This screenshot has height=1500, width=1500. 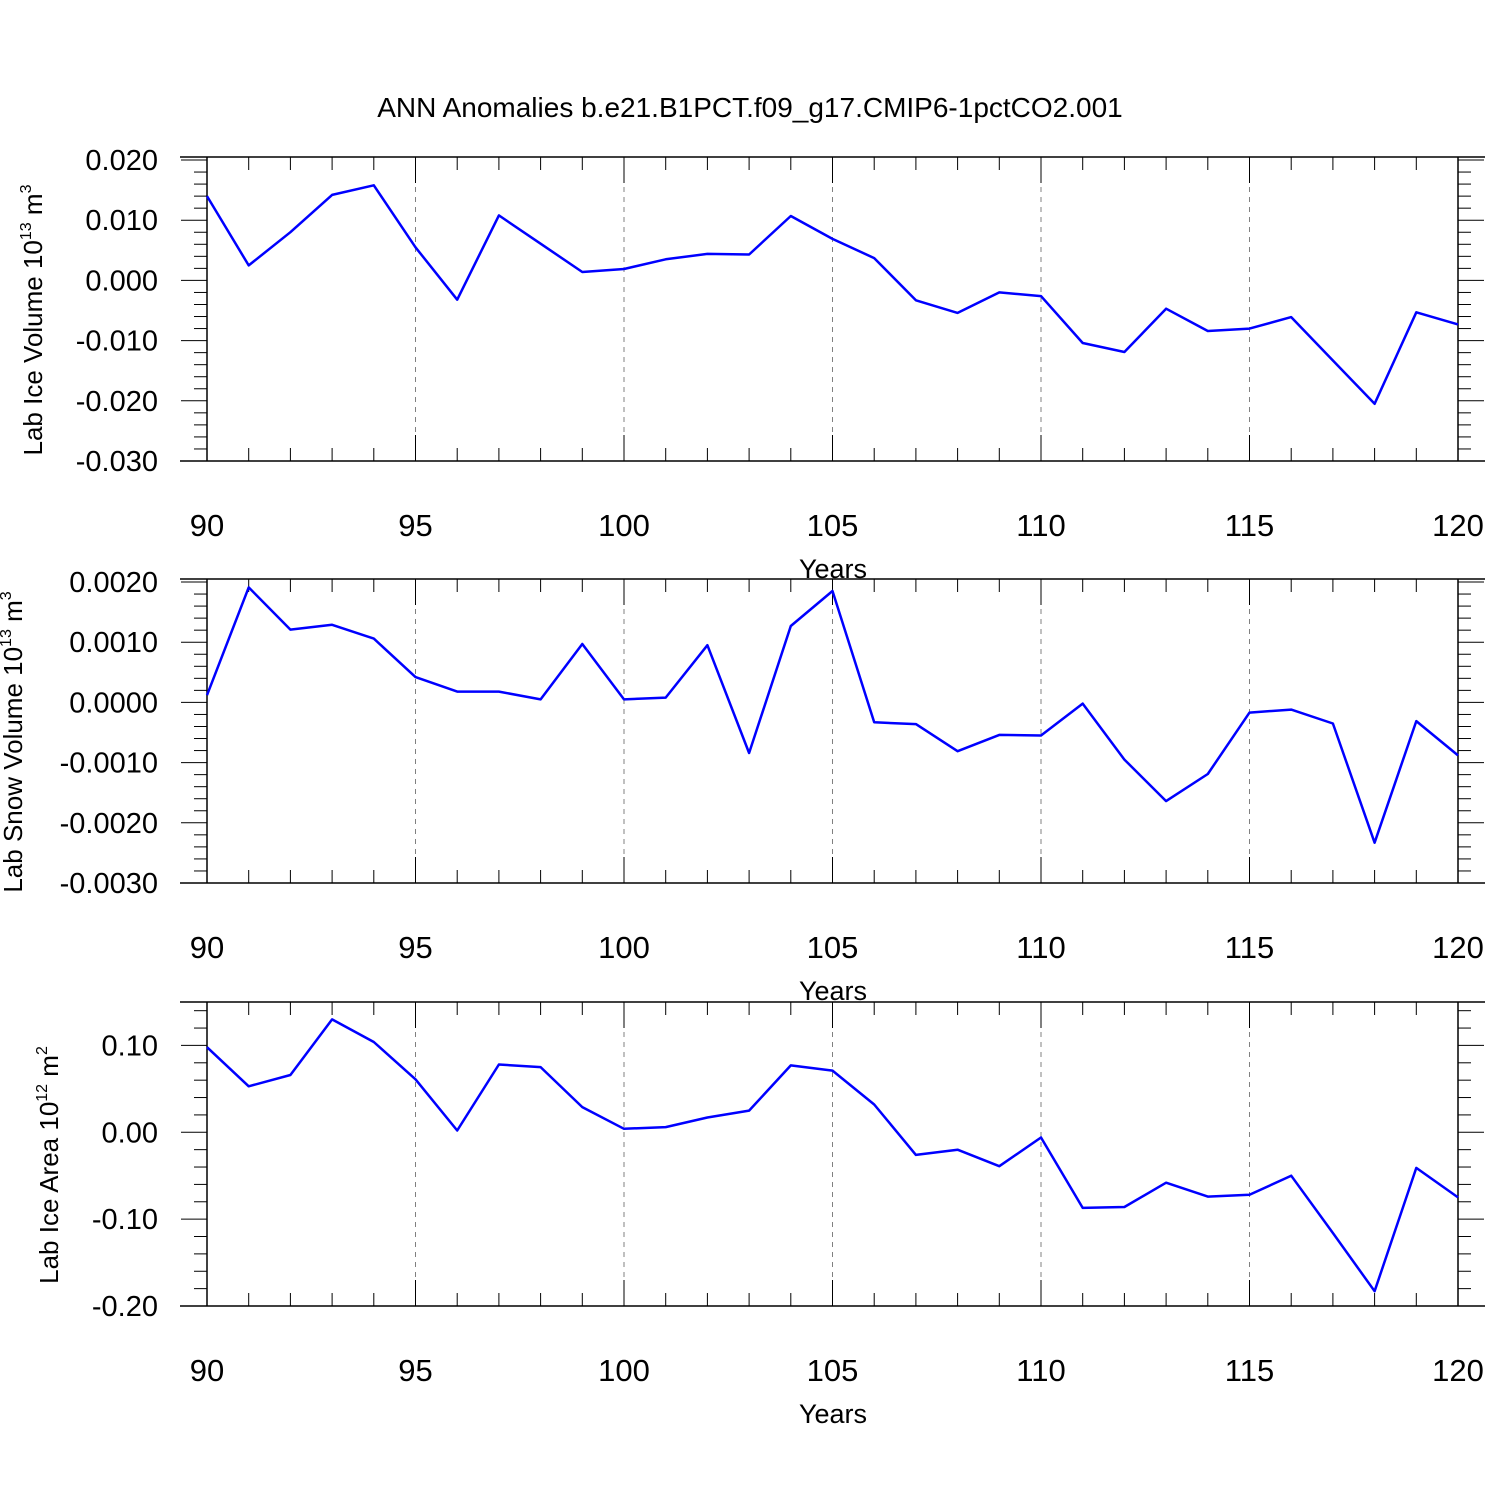 I want to click on y-tick-label: -0.0030, so click(x=109, y=884).